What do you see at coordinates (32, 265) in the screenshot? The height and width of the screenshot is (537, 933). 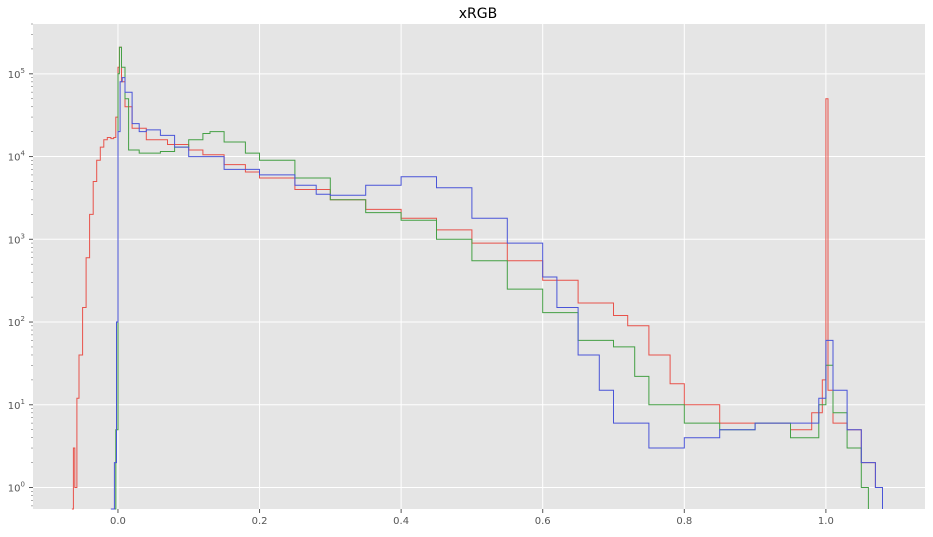 I see `y-minor-ticks` at bounding box center [32, 265].